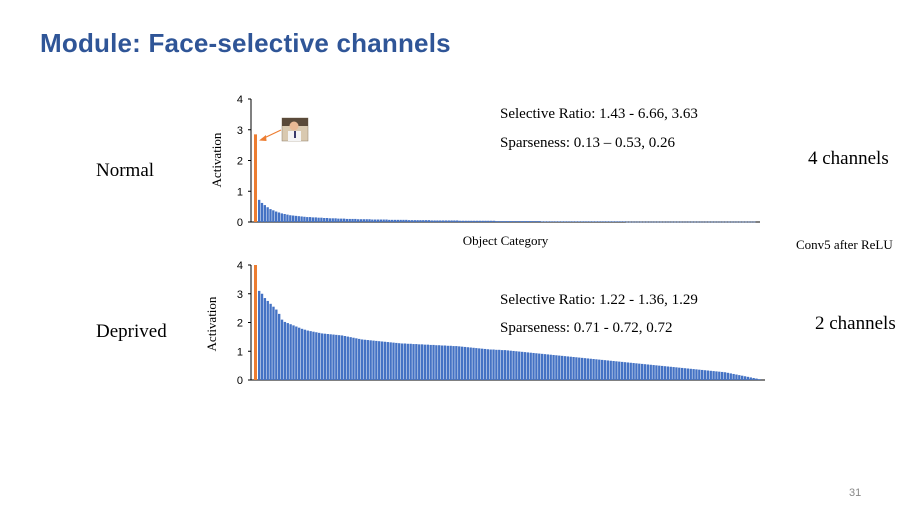  Describe the element at coordinates (240, 223) in the screenshot. I see `y-tick-label: 0` at that location.